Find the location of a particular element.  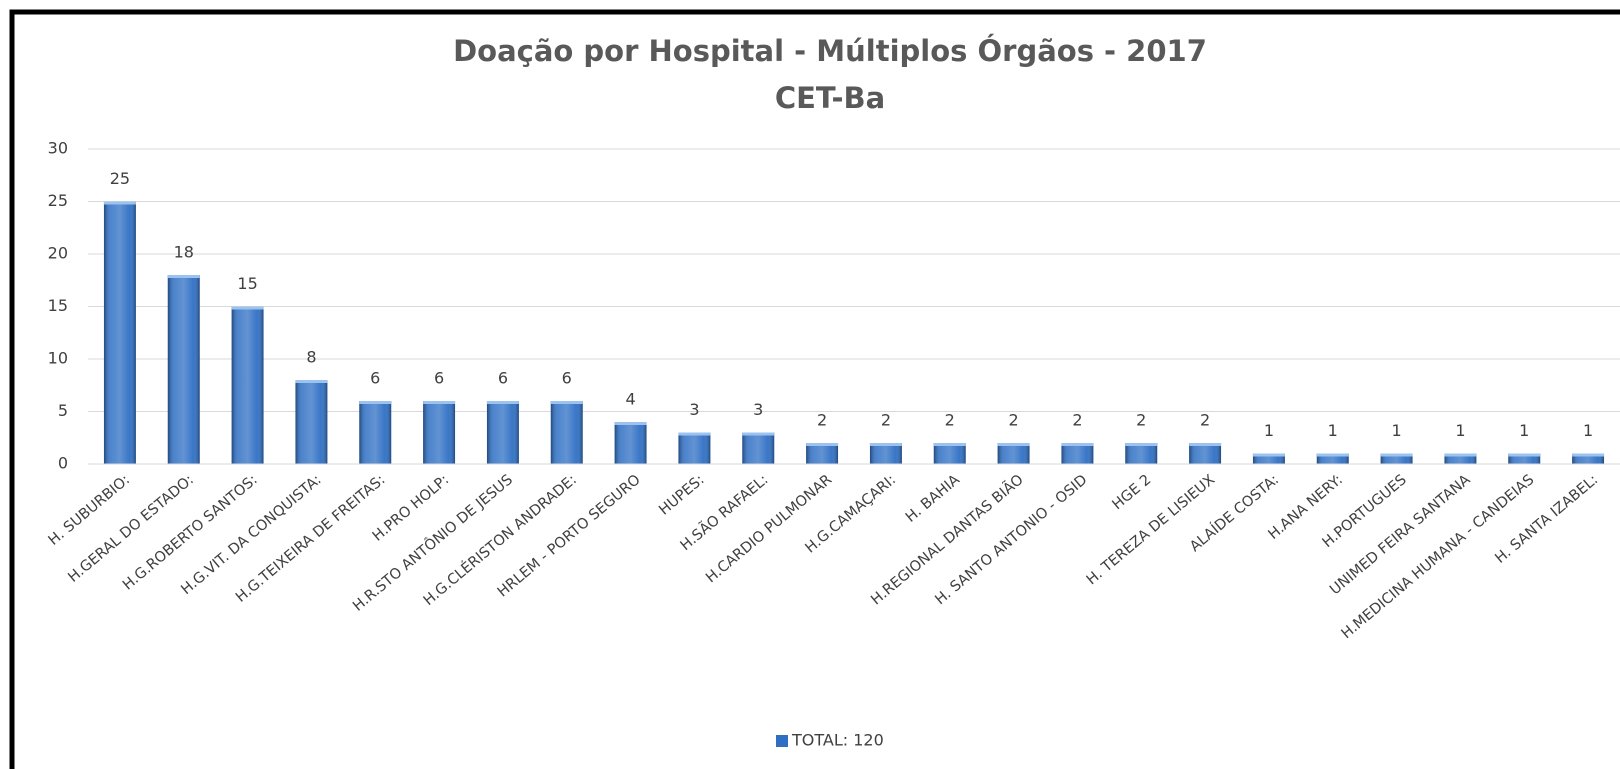

y-tick-label: 0 is located at coordinates (63, 463).